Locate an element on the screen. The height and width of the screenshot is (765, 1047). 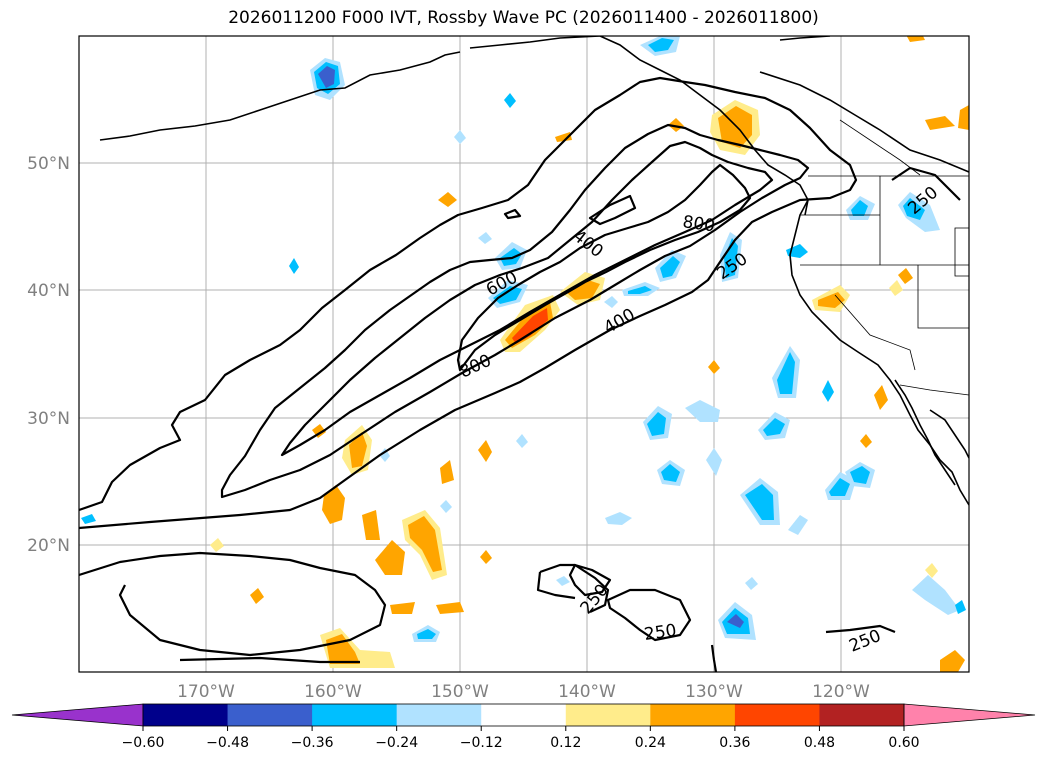
longitude-labels: 170°W 160°W 150°W 140°W 130°W 120°W is located at coordinates (523, 692).